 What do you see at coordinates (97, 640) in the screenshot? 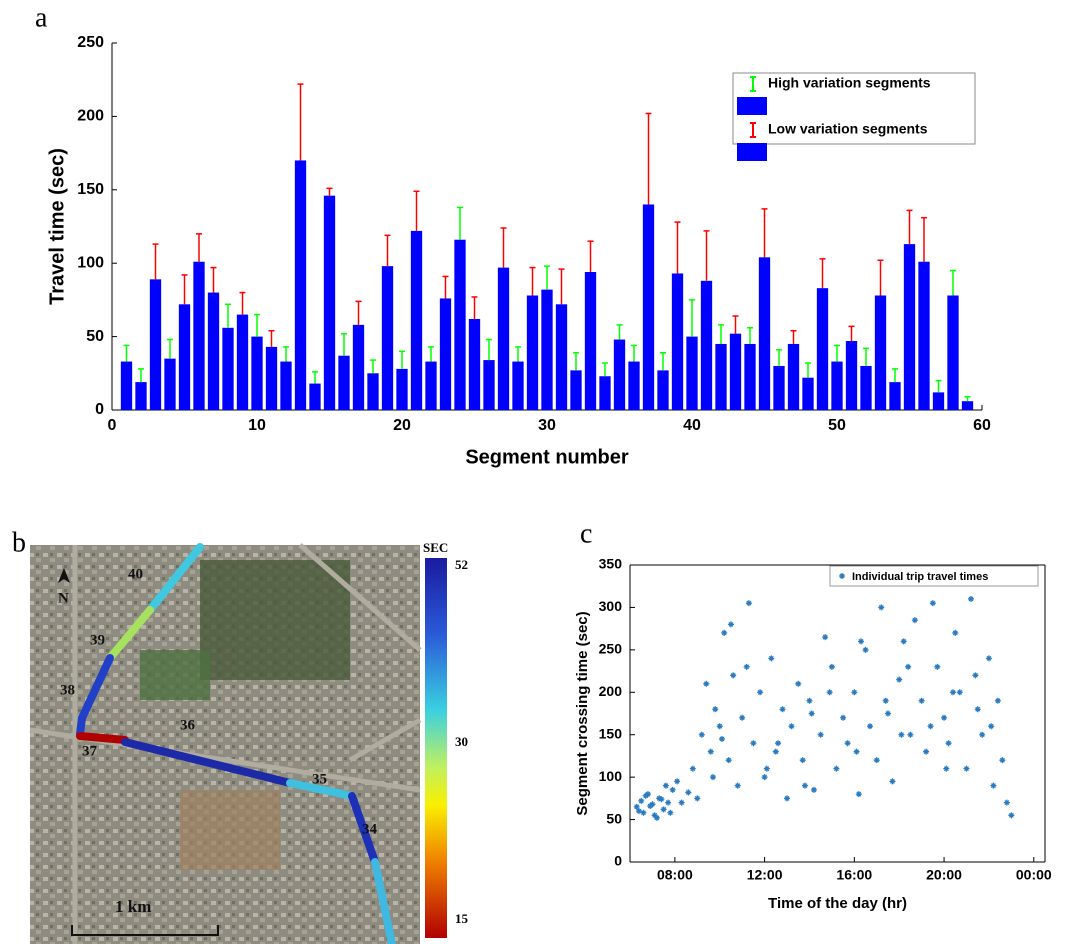
I see `segment-label: 39` at bounding box center [97, 640].